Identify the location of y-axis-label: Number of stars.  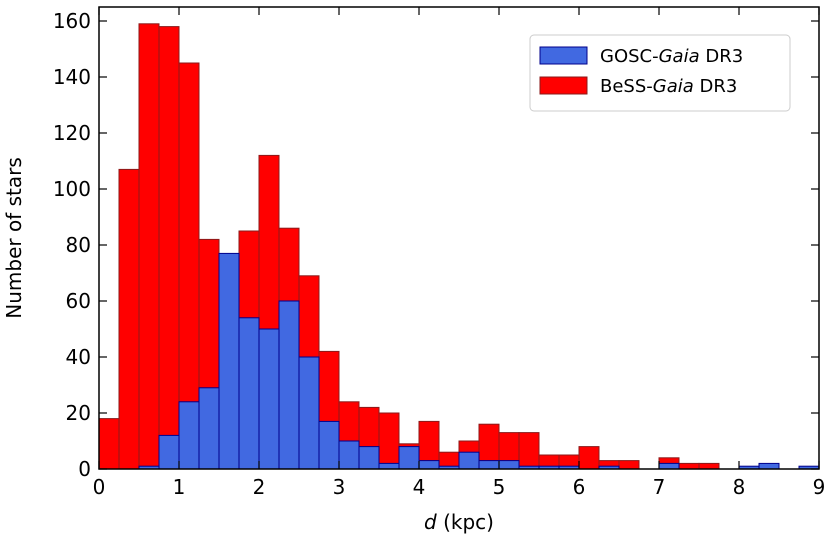
(14, 238).